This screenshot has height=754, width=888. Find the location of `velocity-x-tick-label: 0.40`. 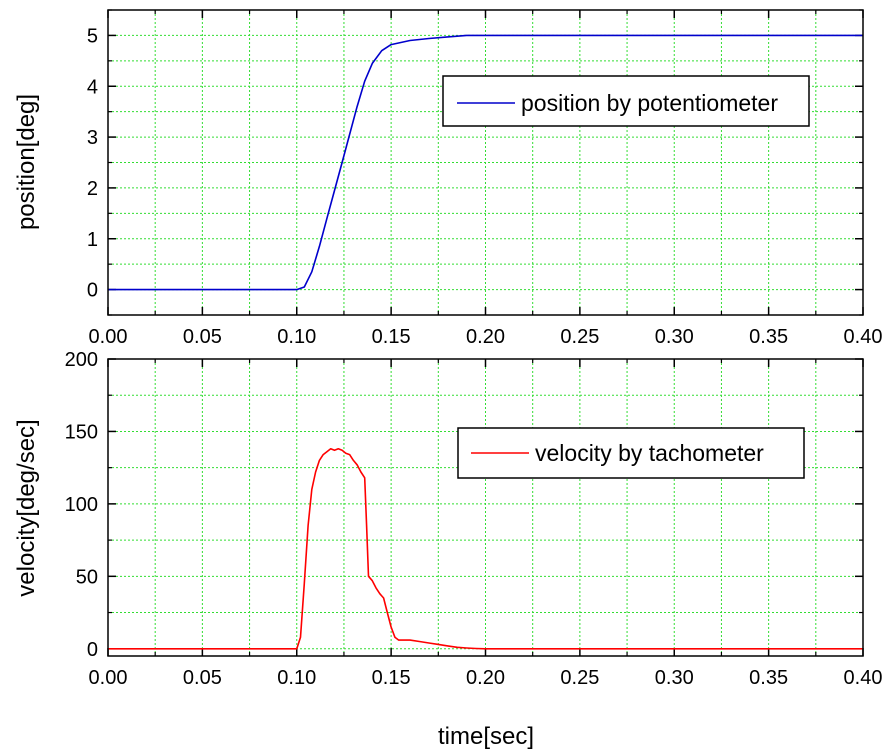

velocity-x-tick-label: 0.40 is located at coordinates (863, 678).